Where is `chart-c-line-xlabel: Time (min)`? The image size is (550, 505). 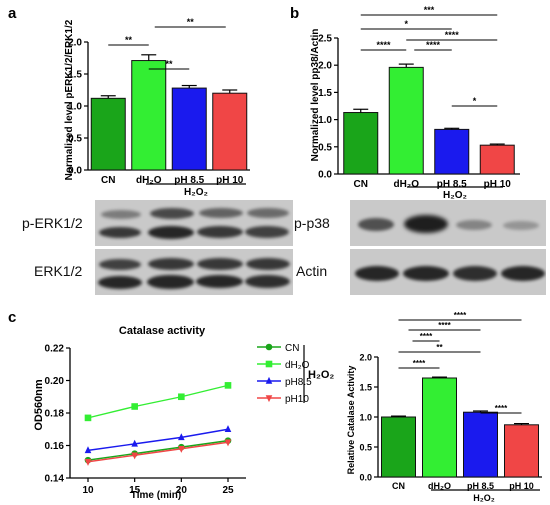 chart-c-line-xlabel: Time (min) is located at coordinates (156, 495).